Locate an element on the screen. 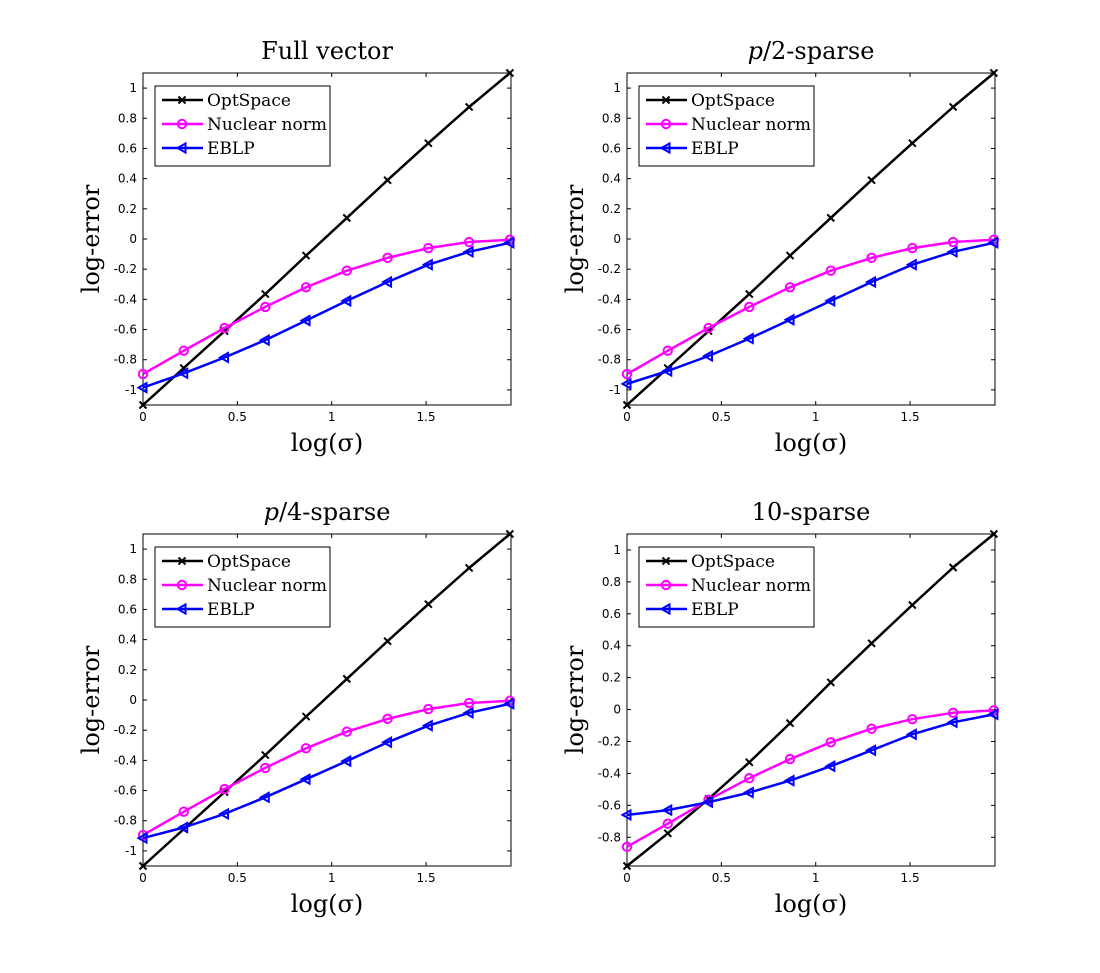 The image size is (1100, 973). title-italic: p is located at coordinates (755, 51).